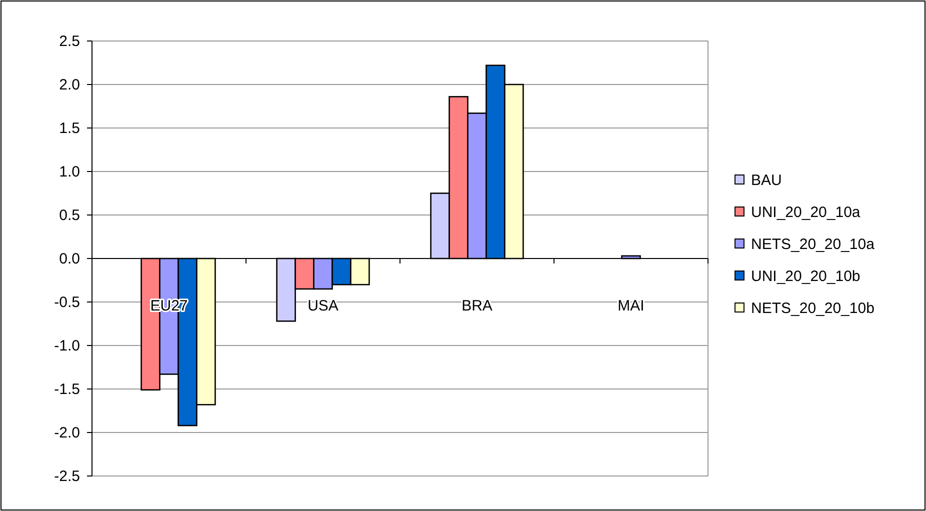 Image resolution: width=926 pixels, height=511 pixels. What do you see at coordinates (813, 244) in the screenshot?
I see `legend-label: NETS_20_20_10a` at bounding box center [813, 244].